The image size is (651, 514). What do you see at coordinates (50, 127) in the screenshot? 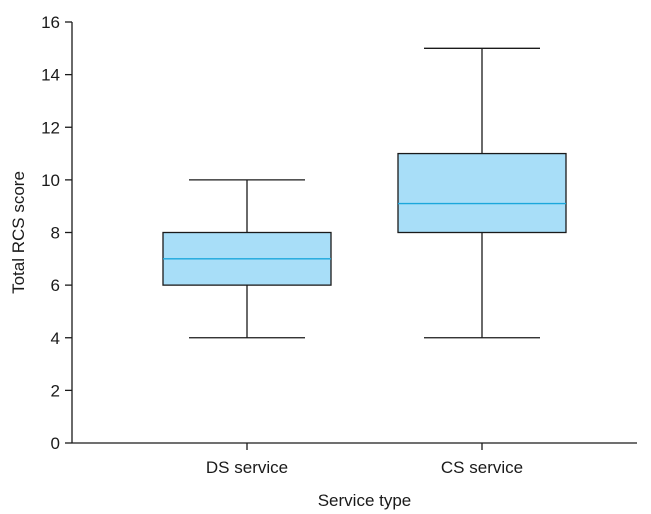
I see `y-tick-label: 12` at bounding box center [50, 127].